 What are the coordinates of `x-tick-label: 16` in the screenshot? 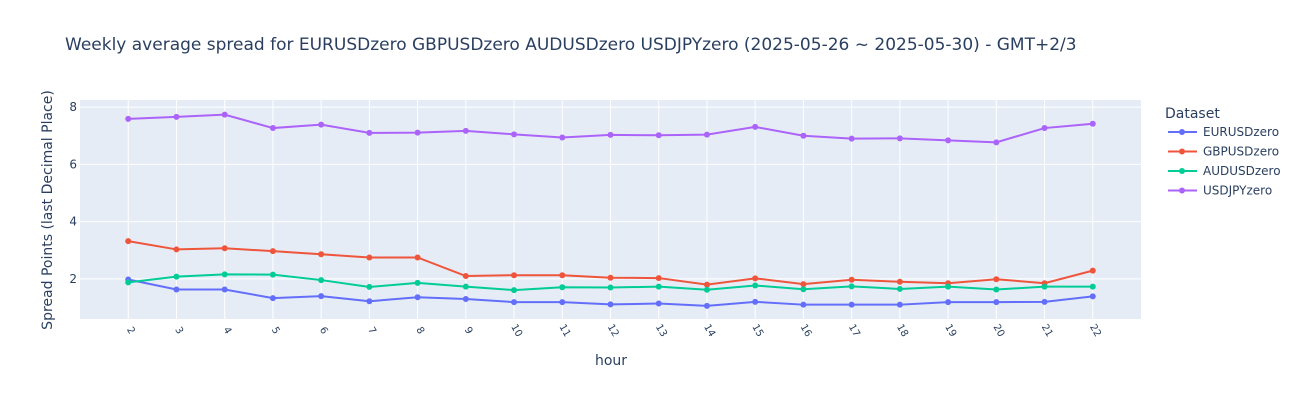 It's located at (806, 330).